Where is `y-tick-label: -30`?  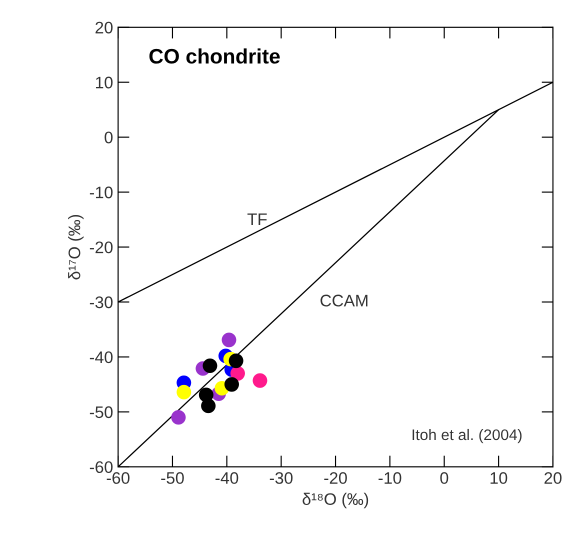
y-tick-label: -30 is located at coordinates (101, 302).